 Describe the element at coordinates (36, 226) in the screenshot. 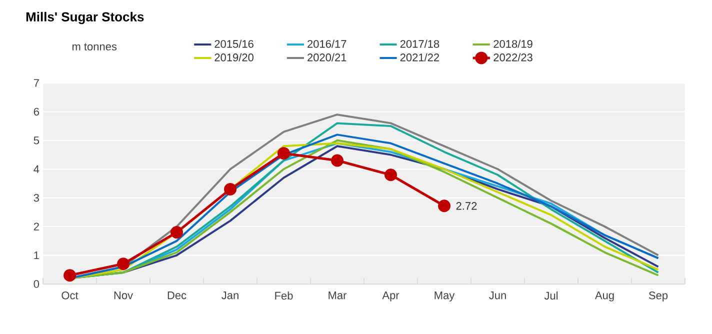

I see `y-tick-label: 2` at that location.